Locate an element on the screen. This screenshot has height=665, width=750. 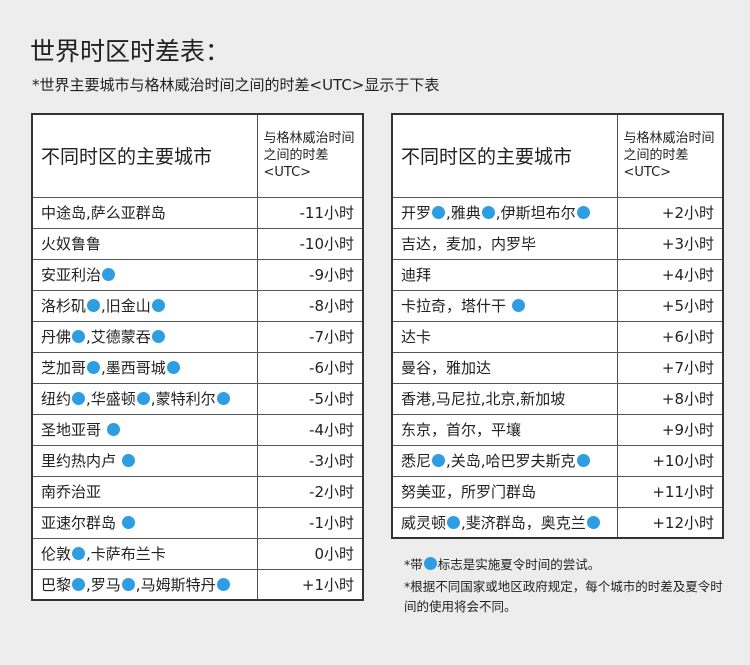
dst-note: *带 标志是实施夏令时间的尝试。 is located at coordinates (564, 565).